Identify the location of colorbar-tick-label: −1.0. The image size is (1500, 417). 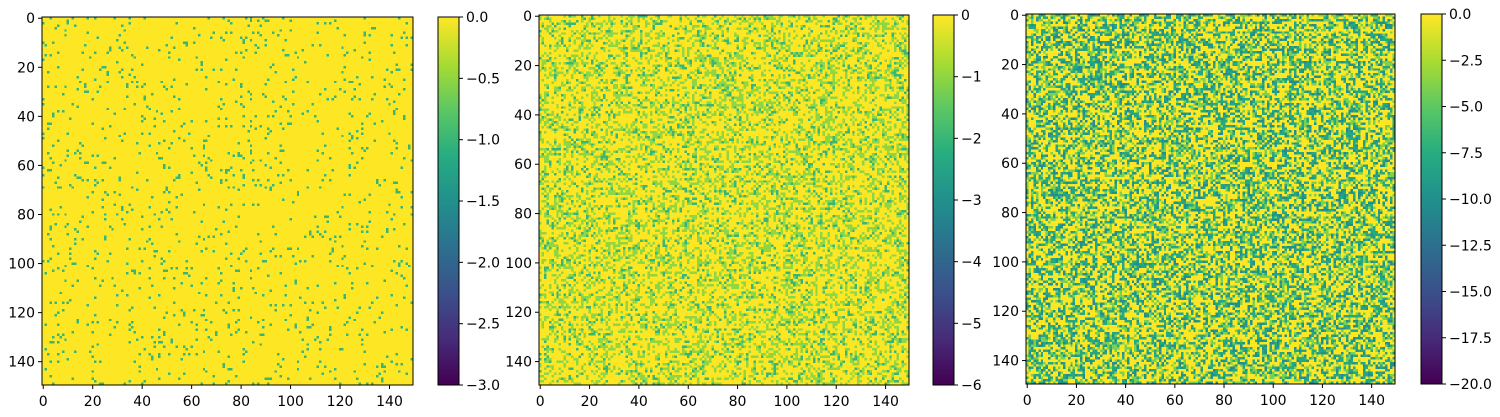
(483, 141).